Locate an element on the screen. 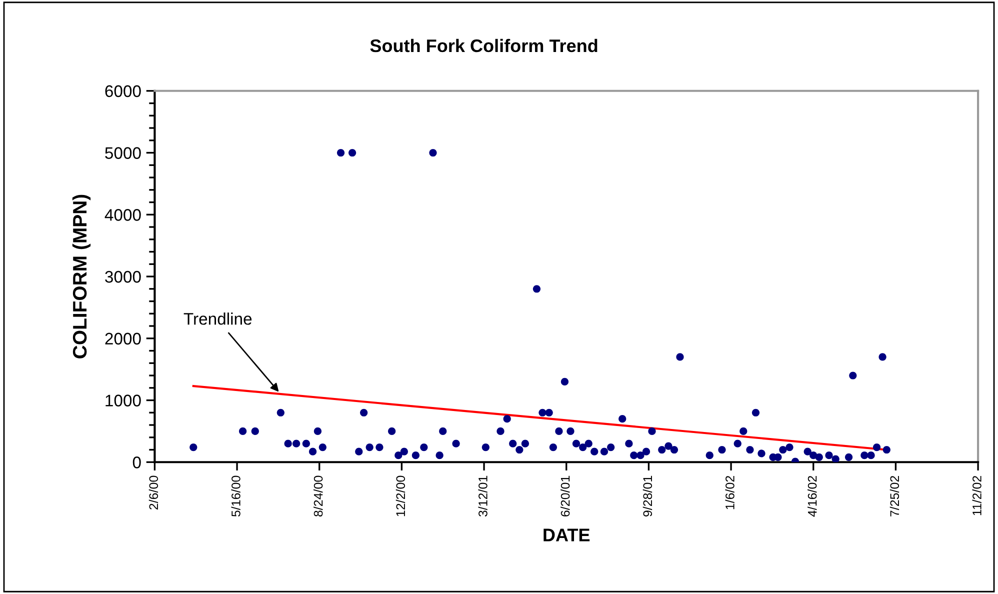 The width and height of the screenshot is (998, 594). annotation: Trendline is located at coordinates (218, 318).